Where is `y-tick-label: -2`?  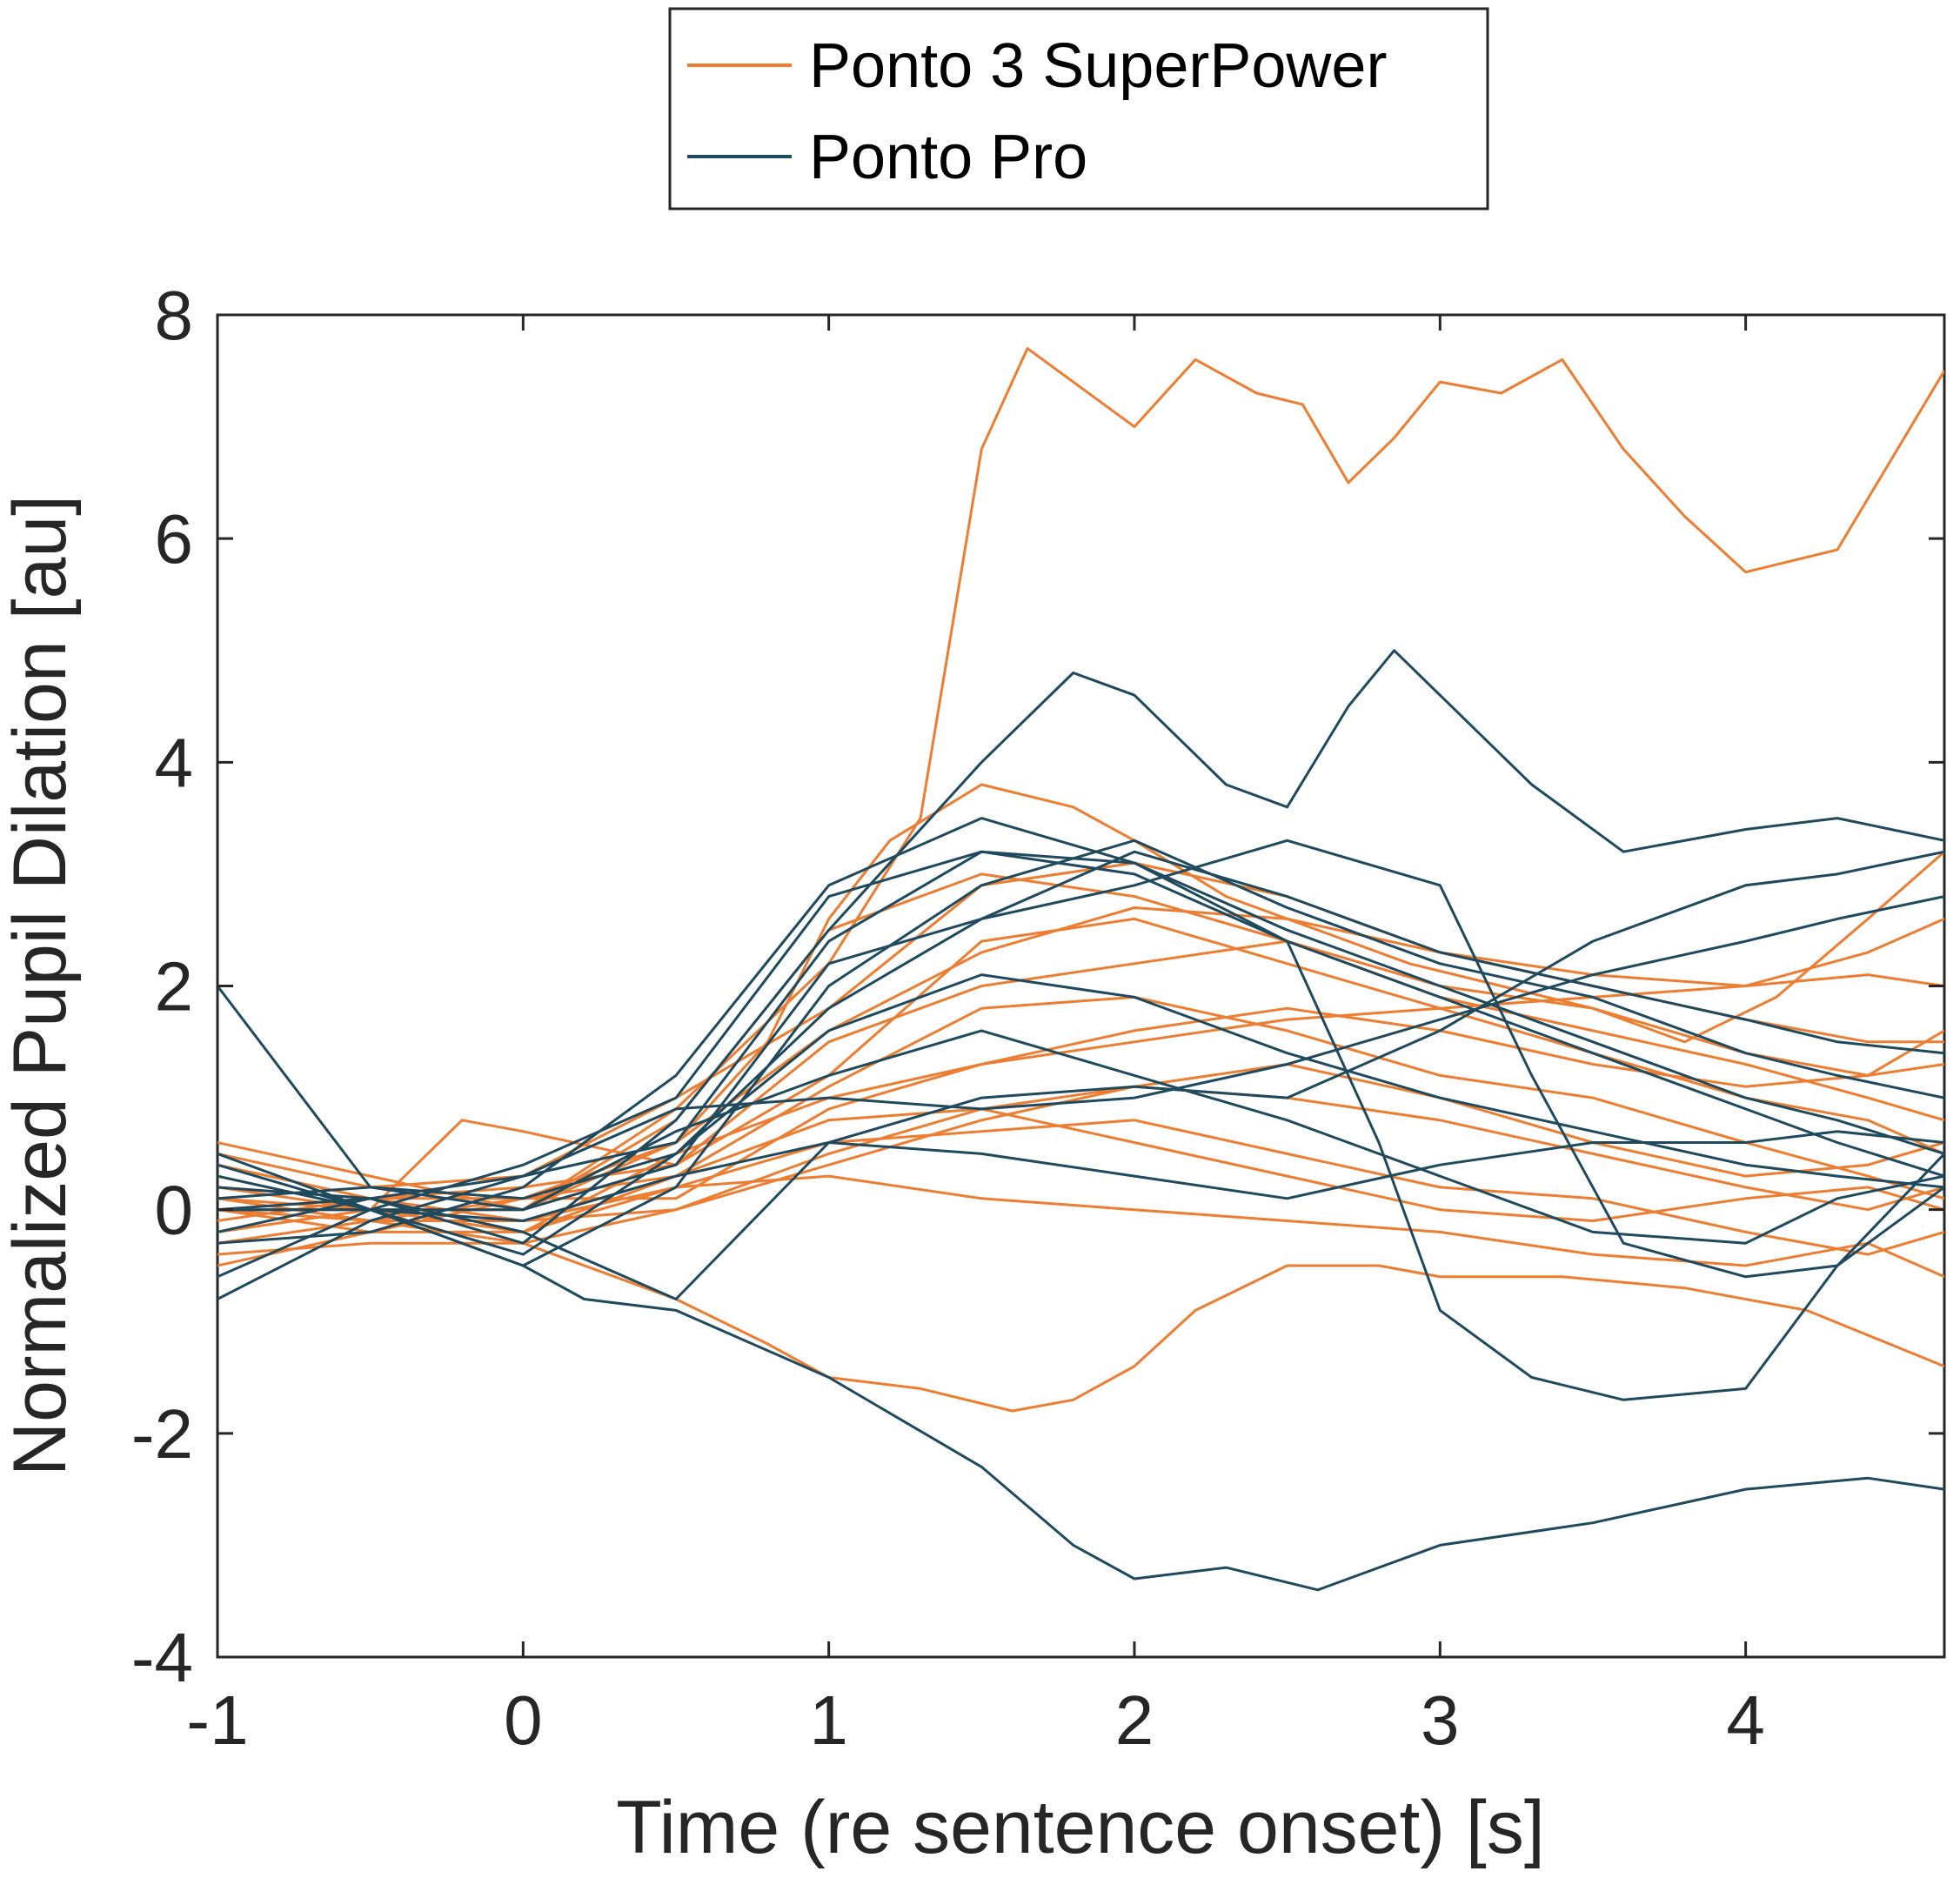 y-tick-label: -2 is located at coordinates (162, 1434).